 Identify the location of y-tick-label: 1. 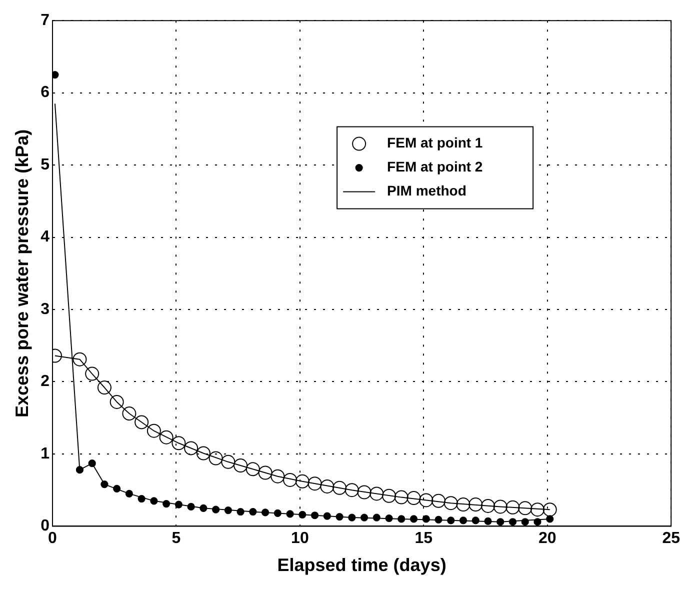
(45, 453).